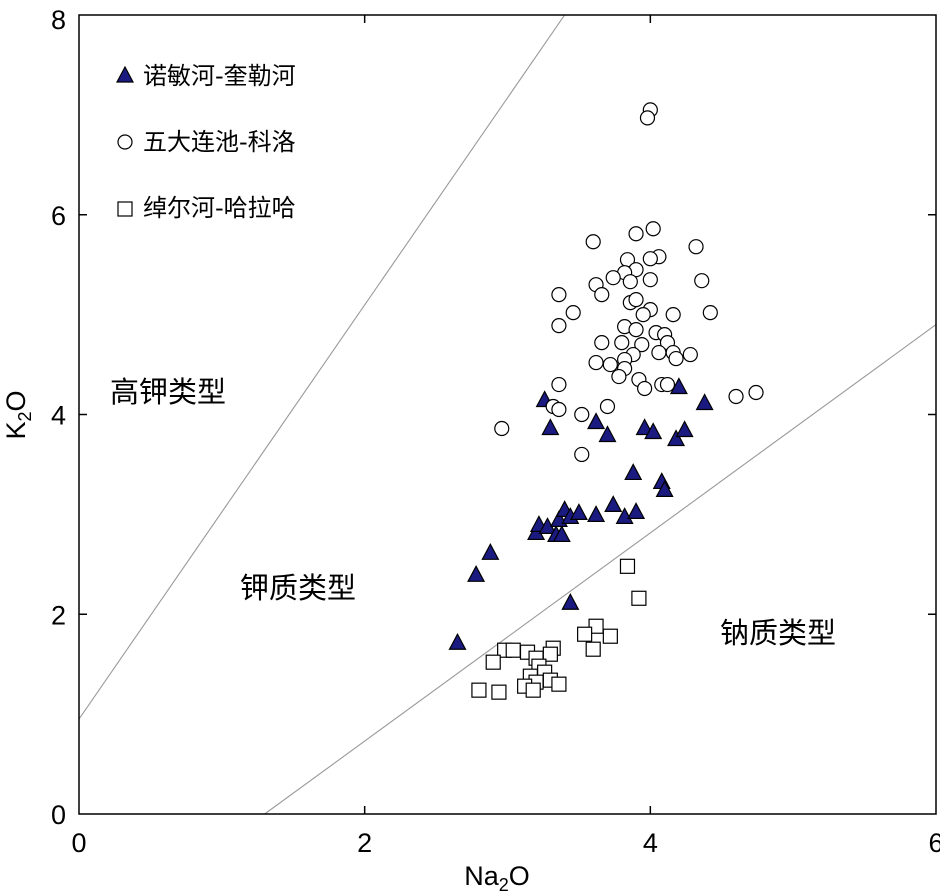 The height and width of the screenshot is (893, 940). I want to click on legend: 诺敏河-奎勒河 五大连池-科洛 绰尔河-哈拉哈, so click(206, 142).